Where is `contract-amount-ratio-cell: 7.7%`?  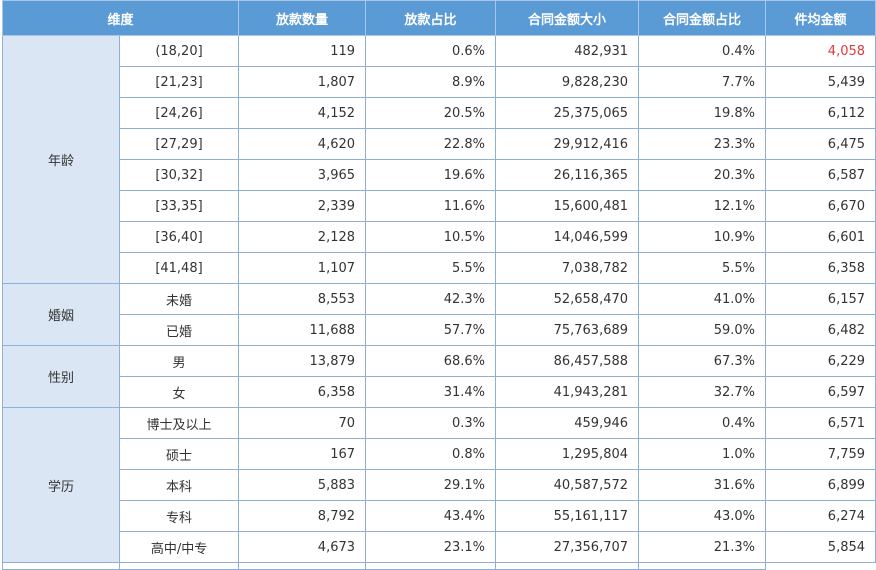
contract-amount-ratio-cell: 7.7% is located at coordinates (702, 82).